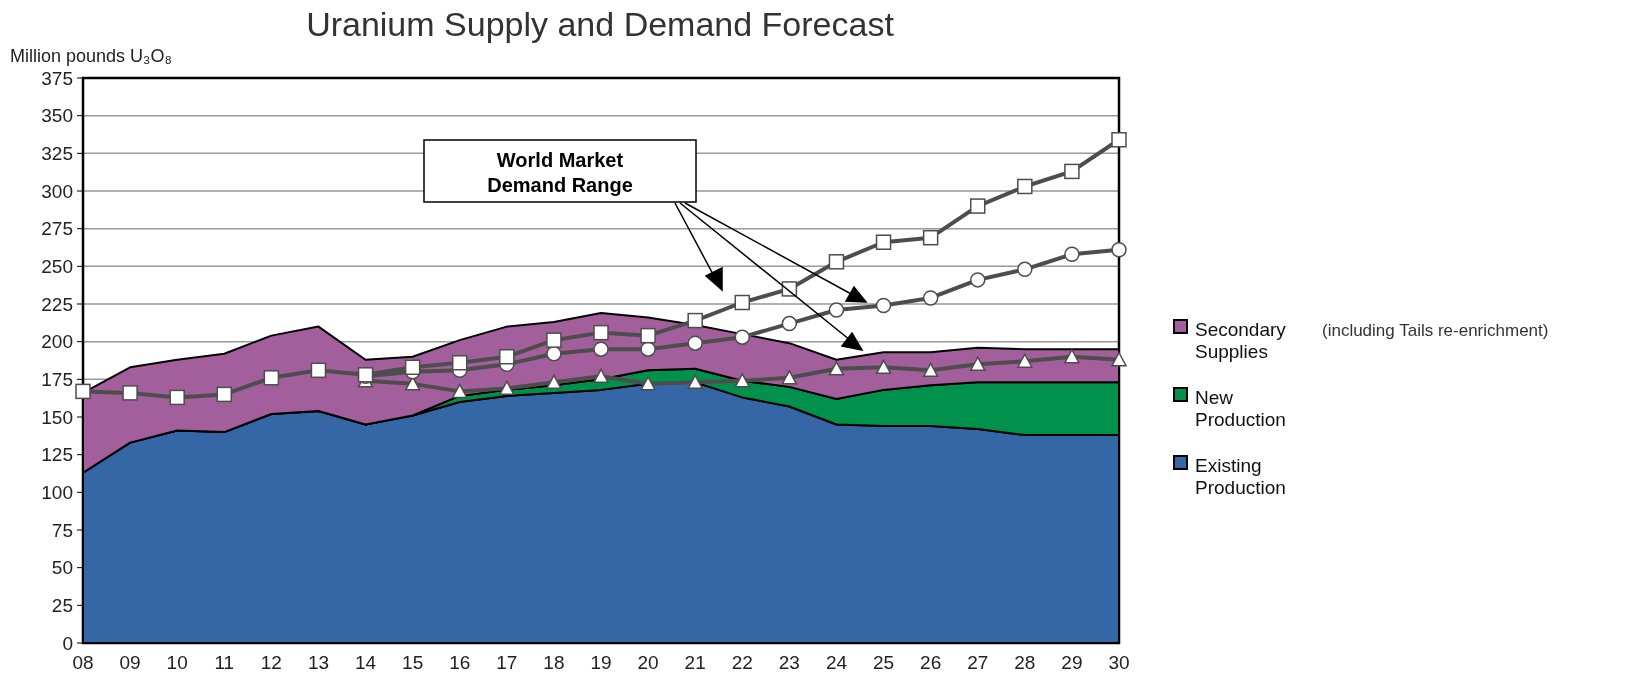 This screenshot has width=1627, height=680. Describe the element at coordinates (57, 78) in the screenshot. I see `y-tick-label: 375` at that location.